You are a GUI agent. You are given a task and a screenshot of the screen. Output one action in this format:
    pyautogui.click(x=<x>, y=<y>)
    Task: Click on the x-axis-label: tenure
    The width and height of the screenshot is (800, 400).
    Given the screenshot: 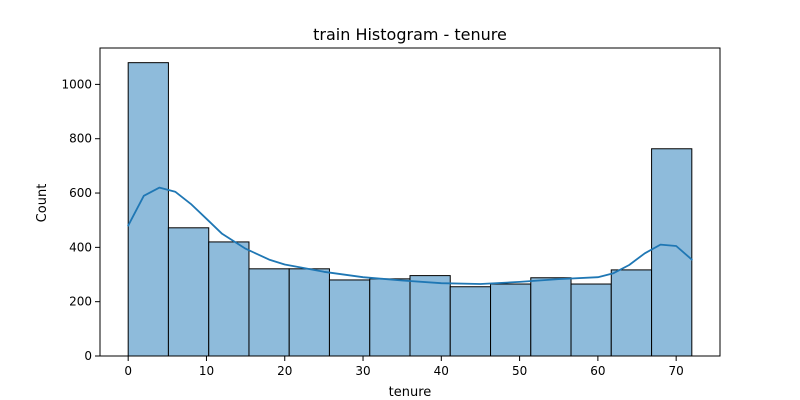 What is the action you would take?
    pyautogui.click(x=410, y=392)
    